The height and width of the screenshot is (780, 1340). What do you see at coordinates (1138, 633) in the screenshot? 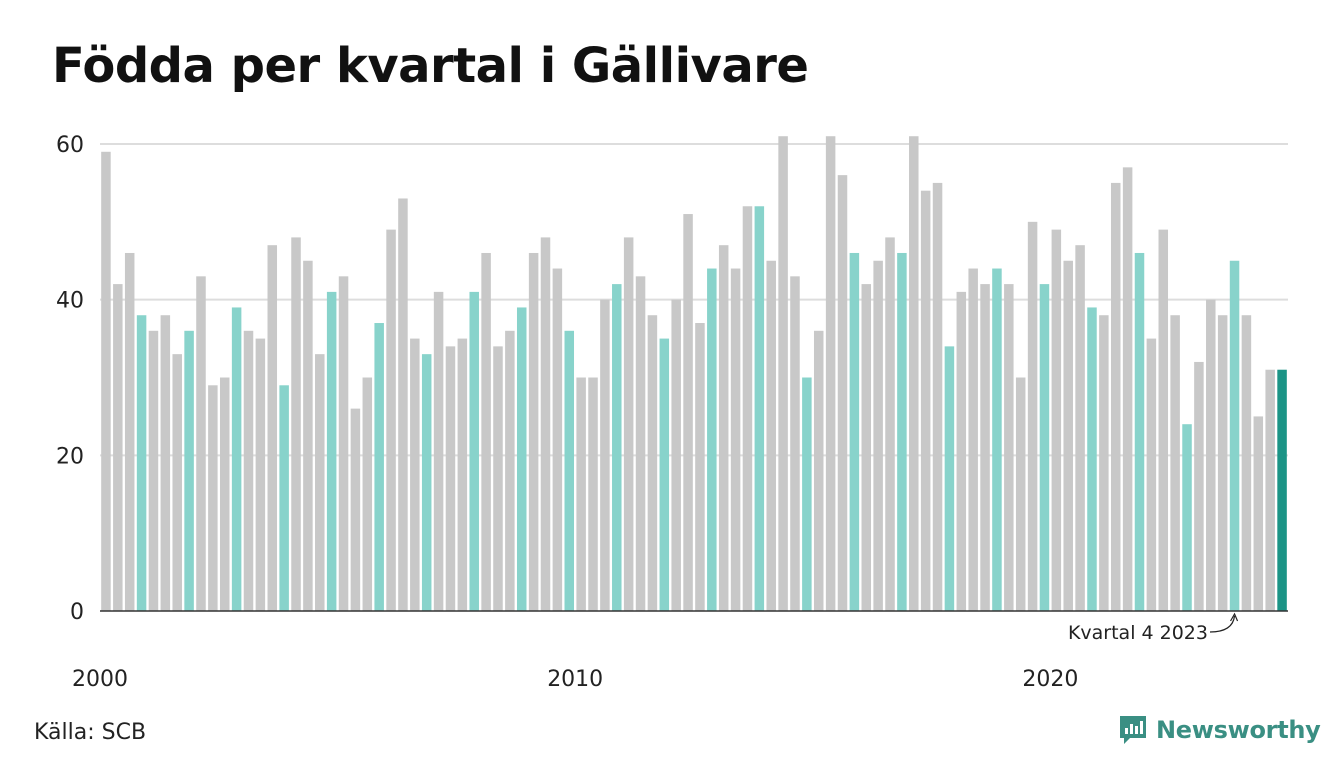
I see `annotation-label: Kvartal 4 2023` at bounding box center [1138, 633].